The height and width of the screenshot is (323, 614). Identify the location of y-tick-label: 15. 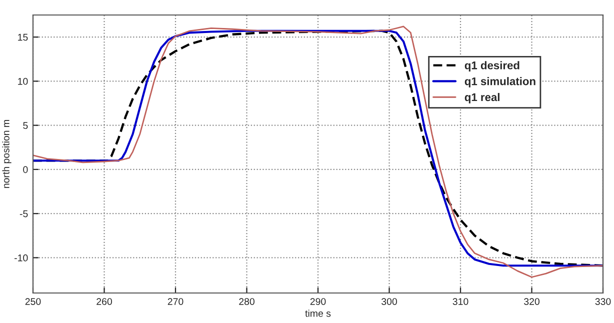
(23, 37).